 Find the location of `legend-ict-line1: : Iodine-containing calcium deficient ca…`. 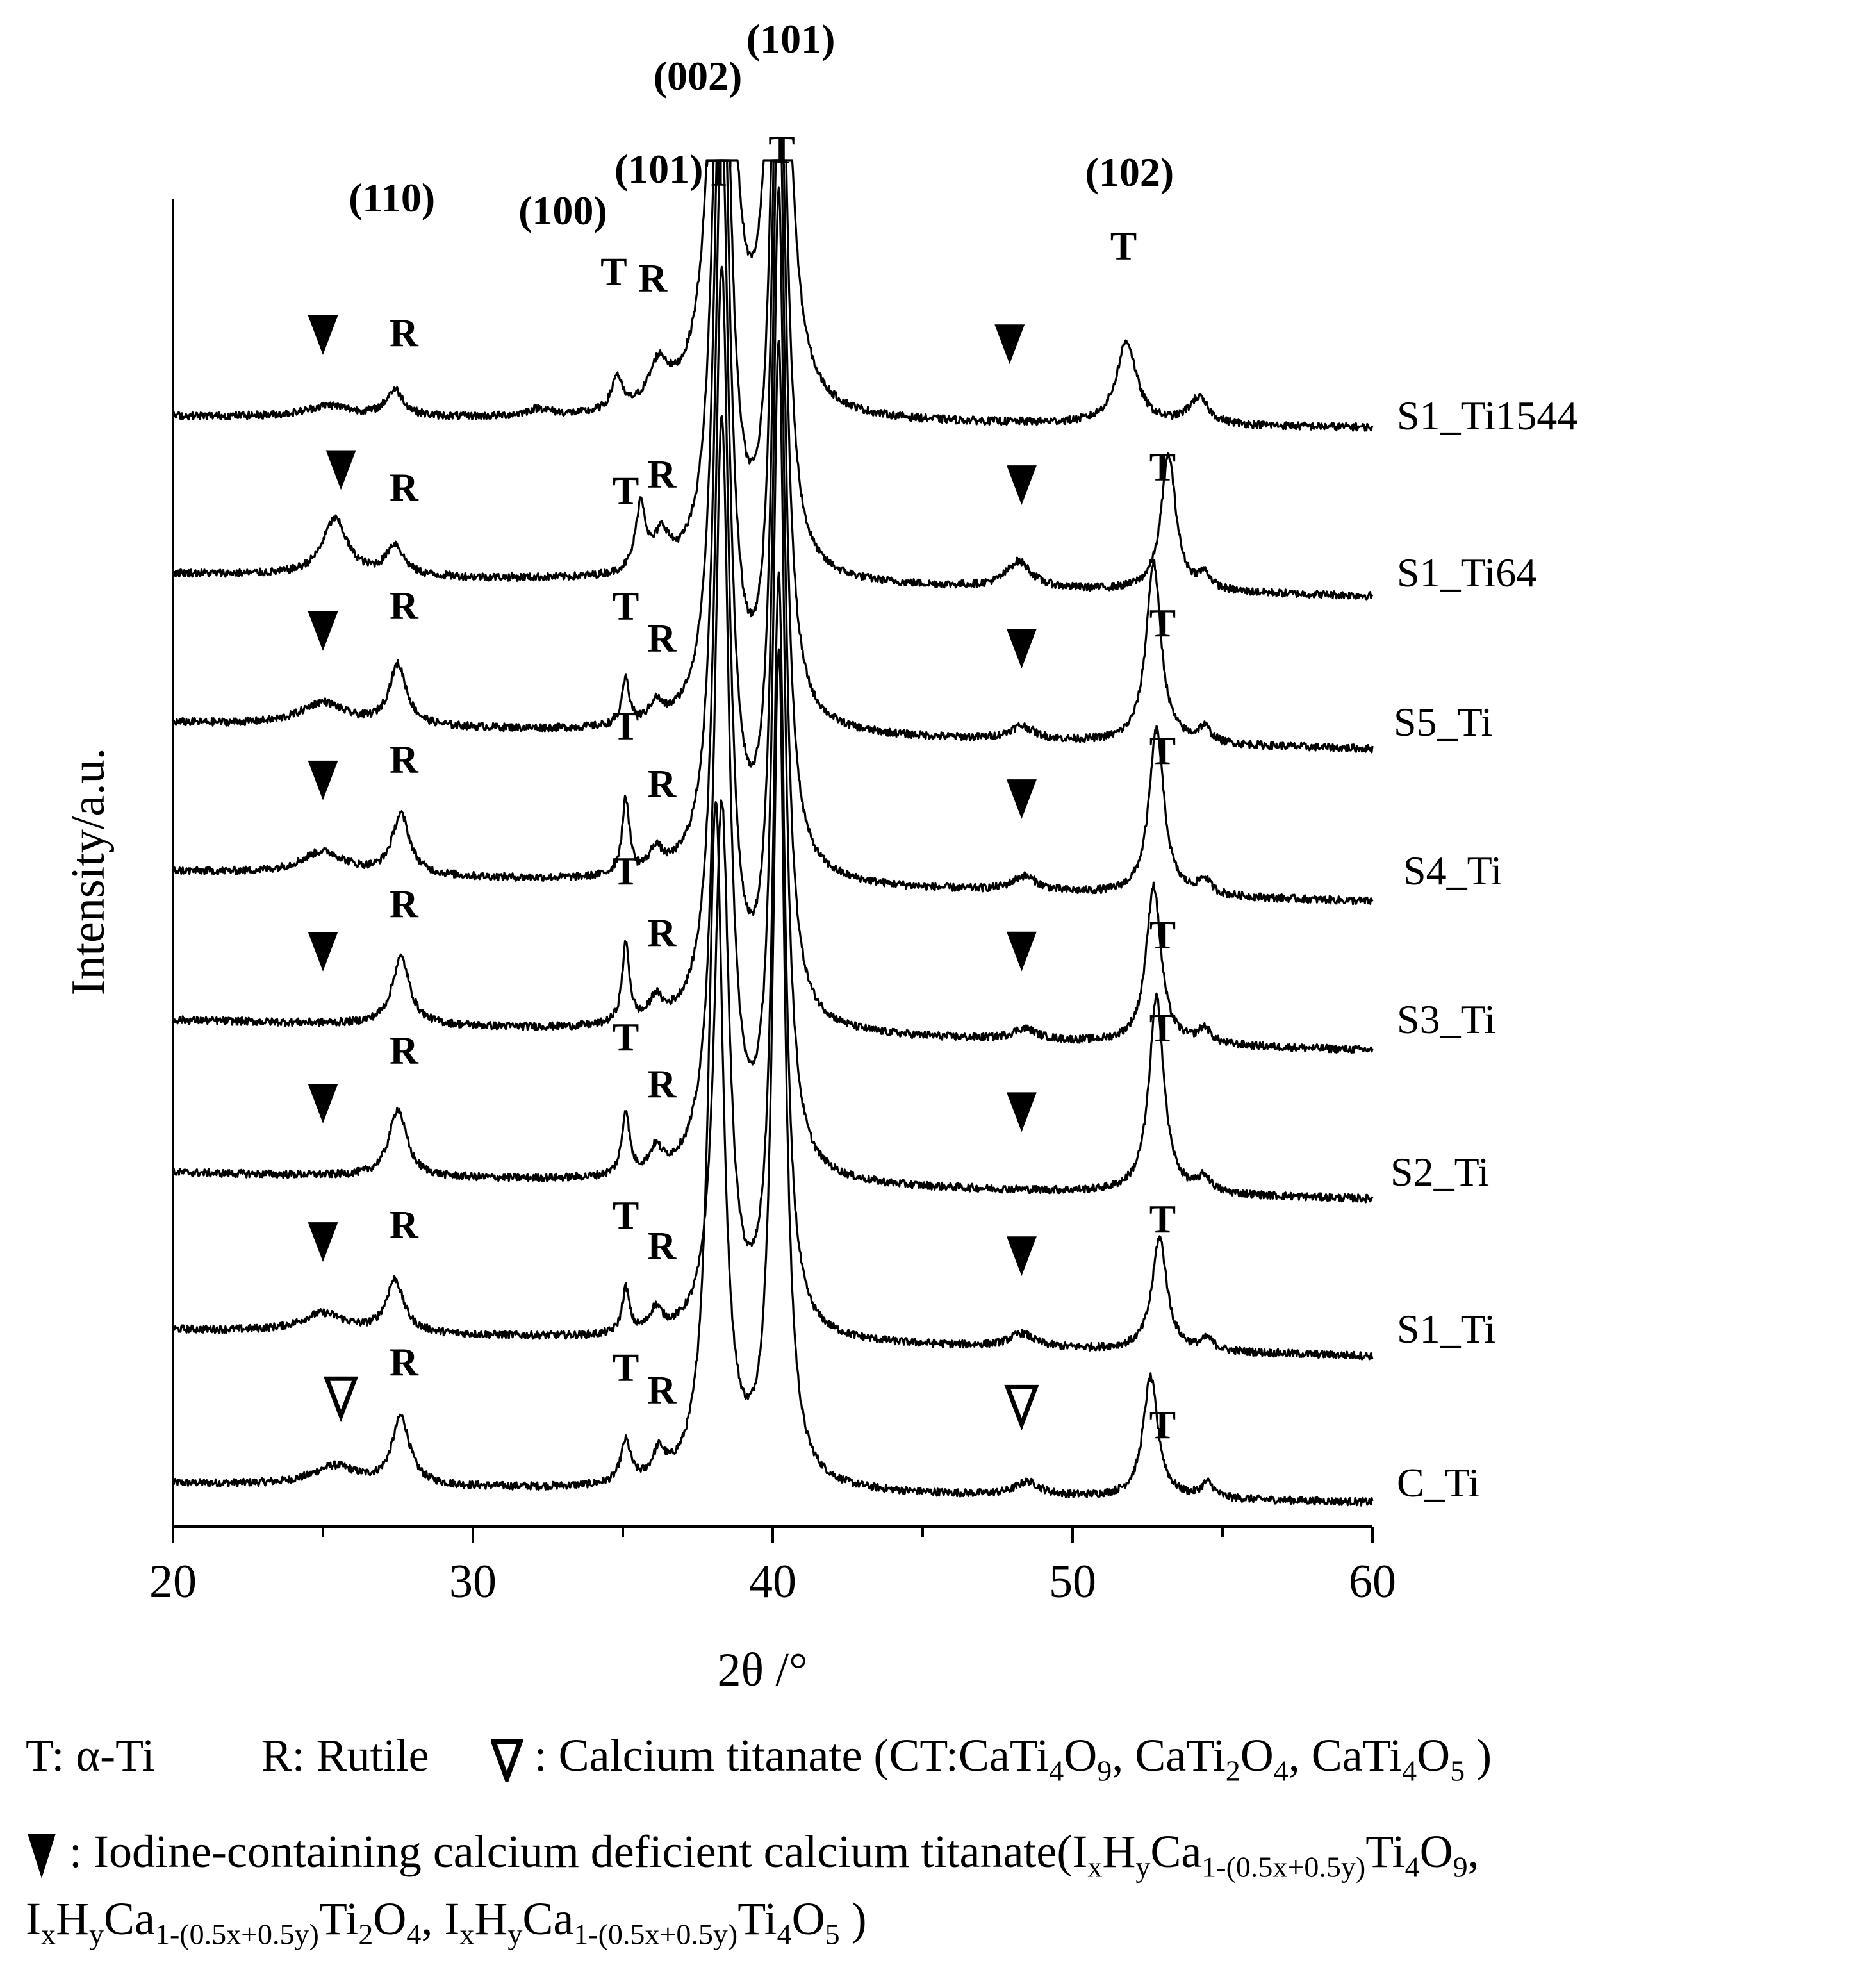

legend-ict-line1: : Iodine-containing calcium deficient ca… is located at coordinates (774, 1855).